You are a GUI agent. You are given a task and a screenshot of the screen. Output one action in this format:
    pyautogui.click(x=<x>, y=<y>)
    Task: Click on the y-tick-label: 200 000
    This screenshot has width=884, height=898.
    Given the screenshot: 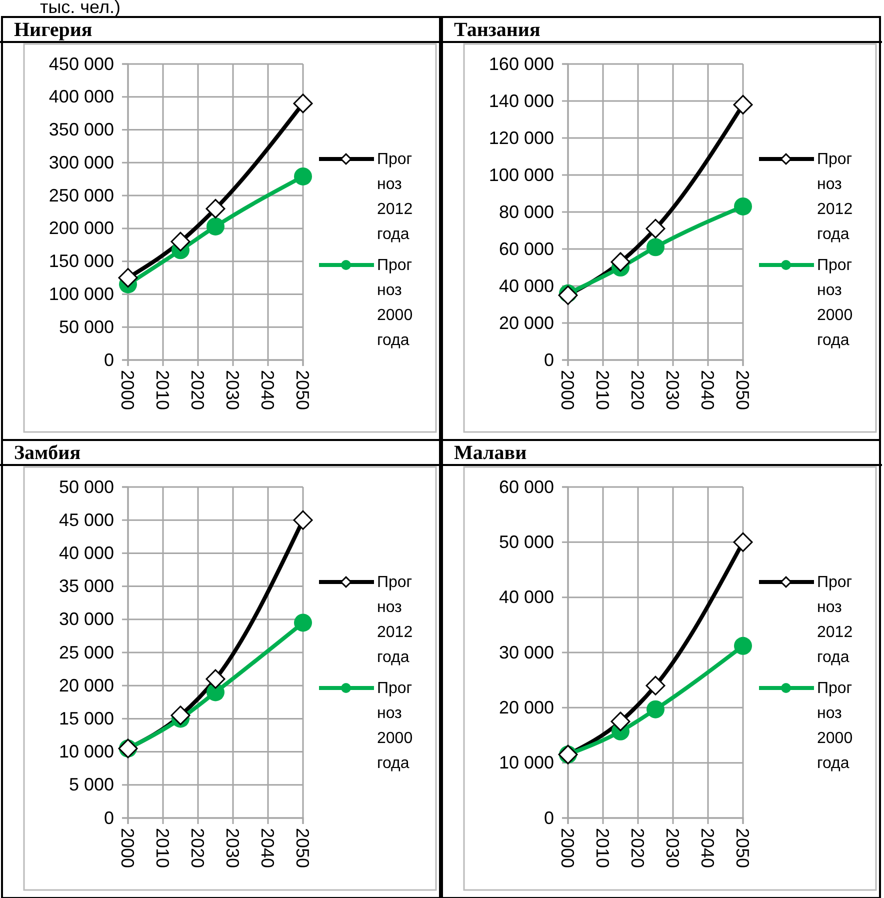 What is the action you would take?
    pyautogui.click(x=81, y=228)
    